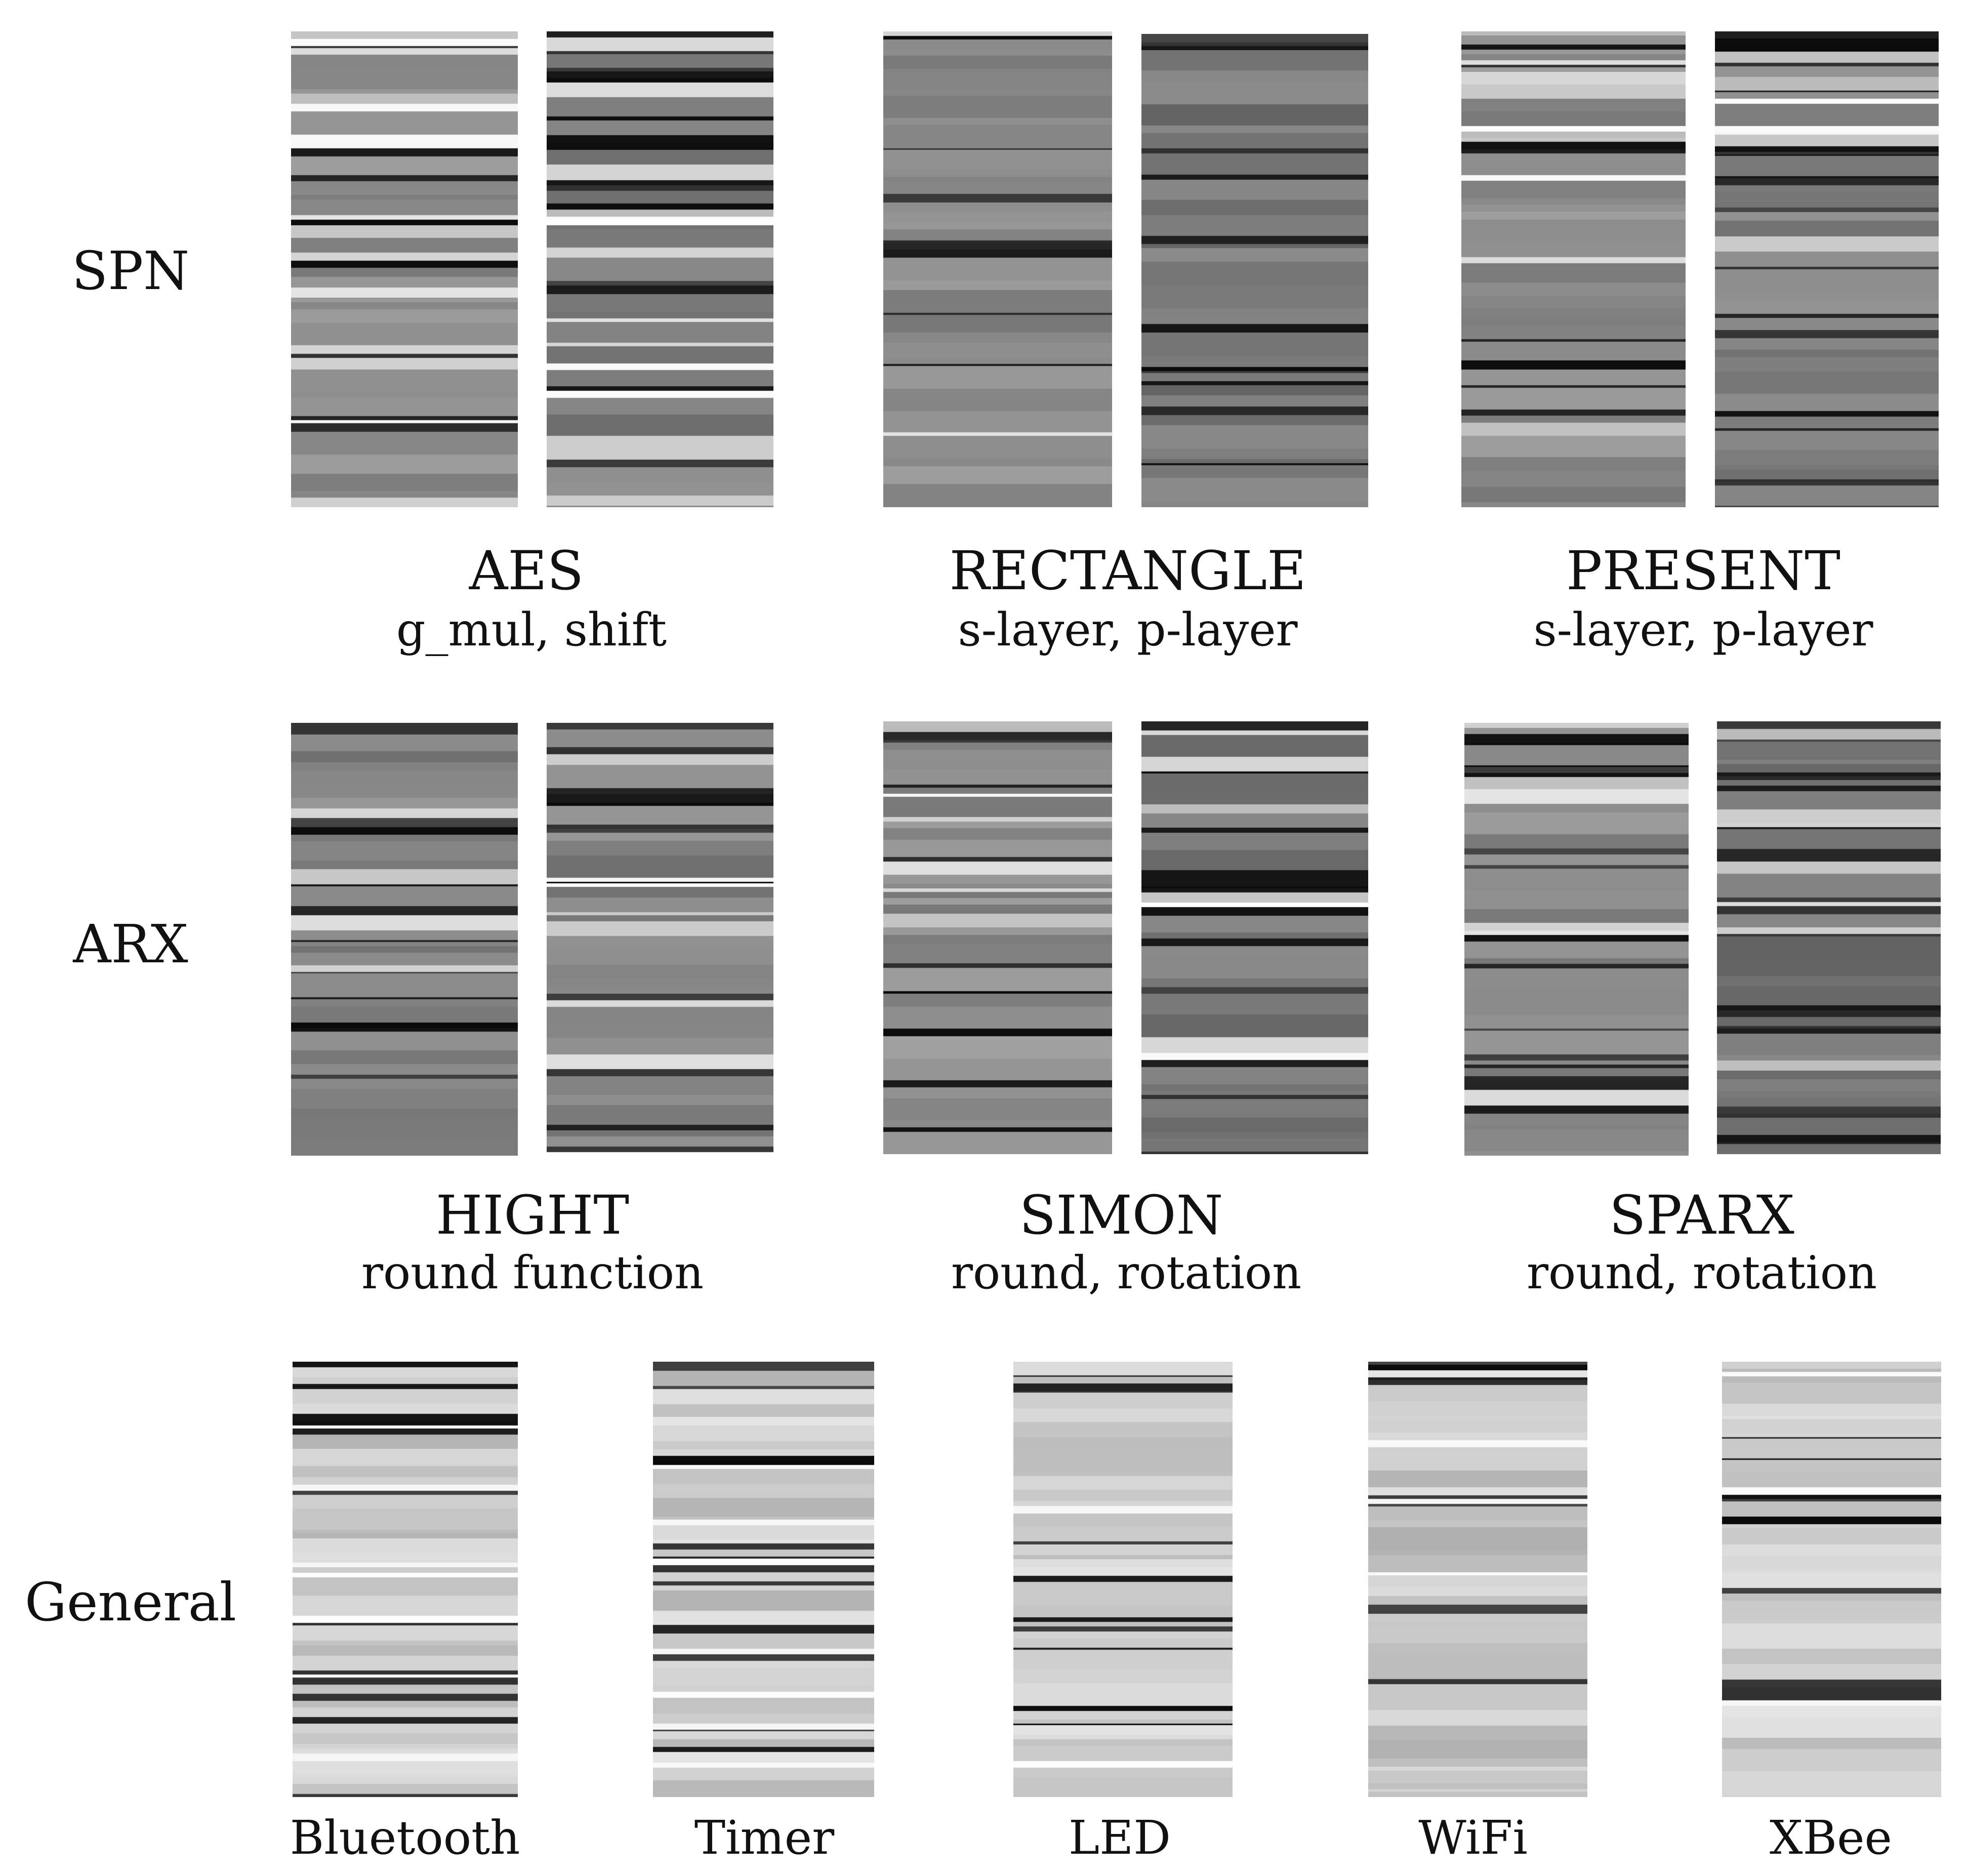 The width and height of the screenshot is (1966, 1876). I want to click on caption-wifi: WiFi, so click(1473, 1838).